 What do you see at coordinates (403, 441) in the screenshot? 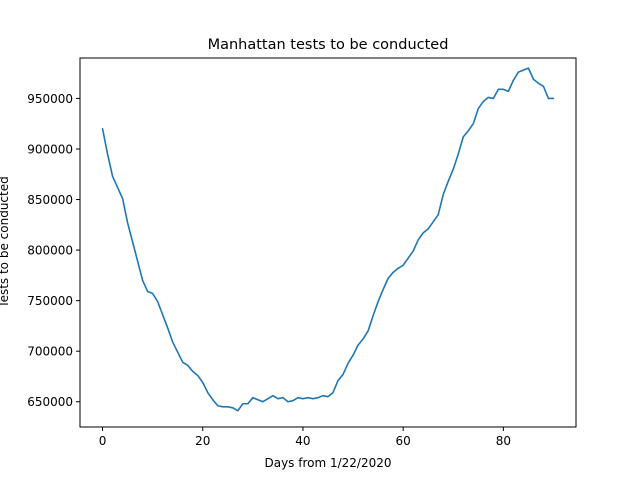
I see `x-tick-label: 60` at bounding box center [403, 441].